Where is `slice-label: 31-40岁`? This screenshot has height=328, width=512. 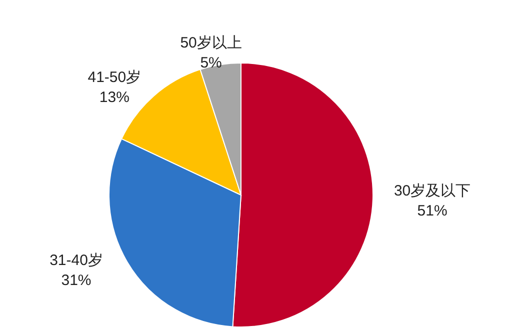 slice-label: 31-40岁 is located at coordinates (76, 260).